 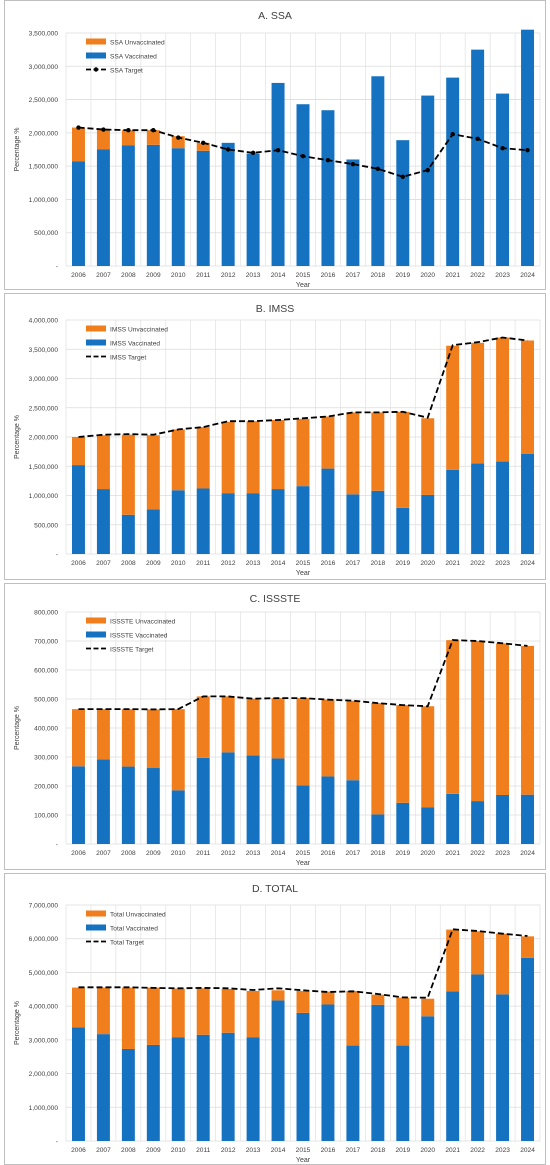 I want to click on x-axis-label: Year, so click(x=303, y=863).